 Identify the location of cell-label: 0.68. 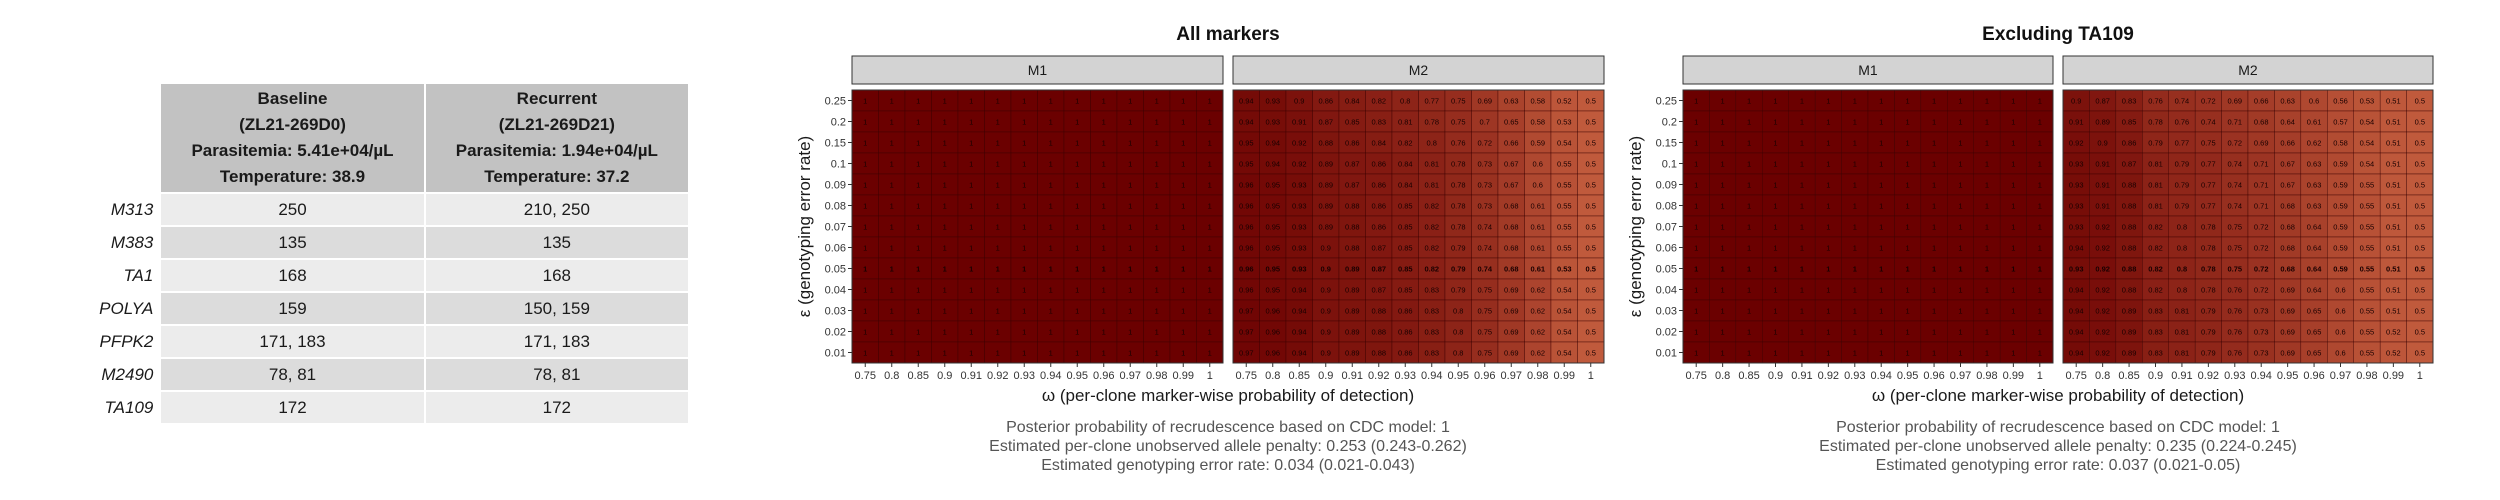
(1511, 227).